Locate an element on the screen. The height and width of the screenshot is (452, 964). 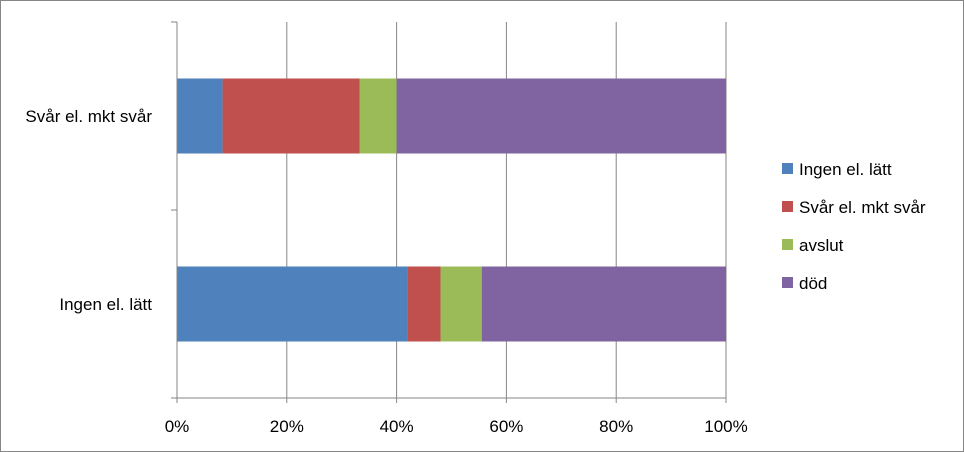
legend-label: Svår el. mkt svår is located at coordinates (862, 207).